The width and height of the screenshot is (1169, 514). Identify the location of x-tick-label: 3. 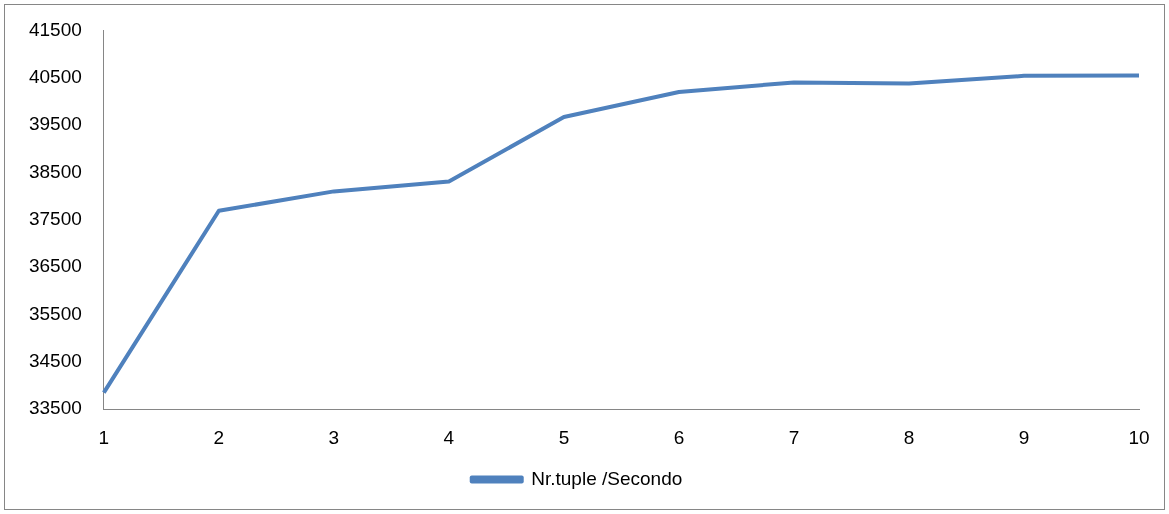
(334, 437).